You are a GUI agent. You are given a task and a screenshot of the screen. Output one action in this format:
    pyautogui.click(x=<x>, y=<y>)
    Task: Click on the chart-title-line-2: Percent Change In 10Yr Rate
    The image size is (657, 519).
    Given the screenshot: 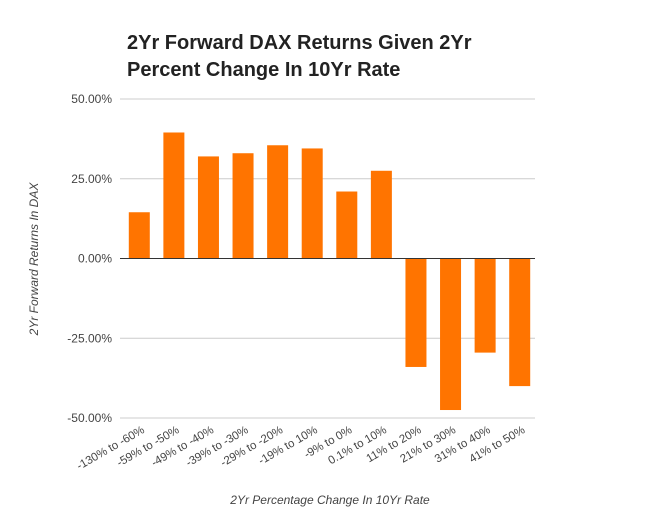 What is the action you would take?
    pyautogui.click(x=263, y=70)
    